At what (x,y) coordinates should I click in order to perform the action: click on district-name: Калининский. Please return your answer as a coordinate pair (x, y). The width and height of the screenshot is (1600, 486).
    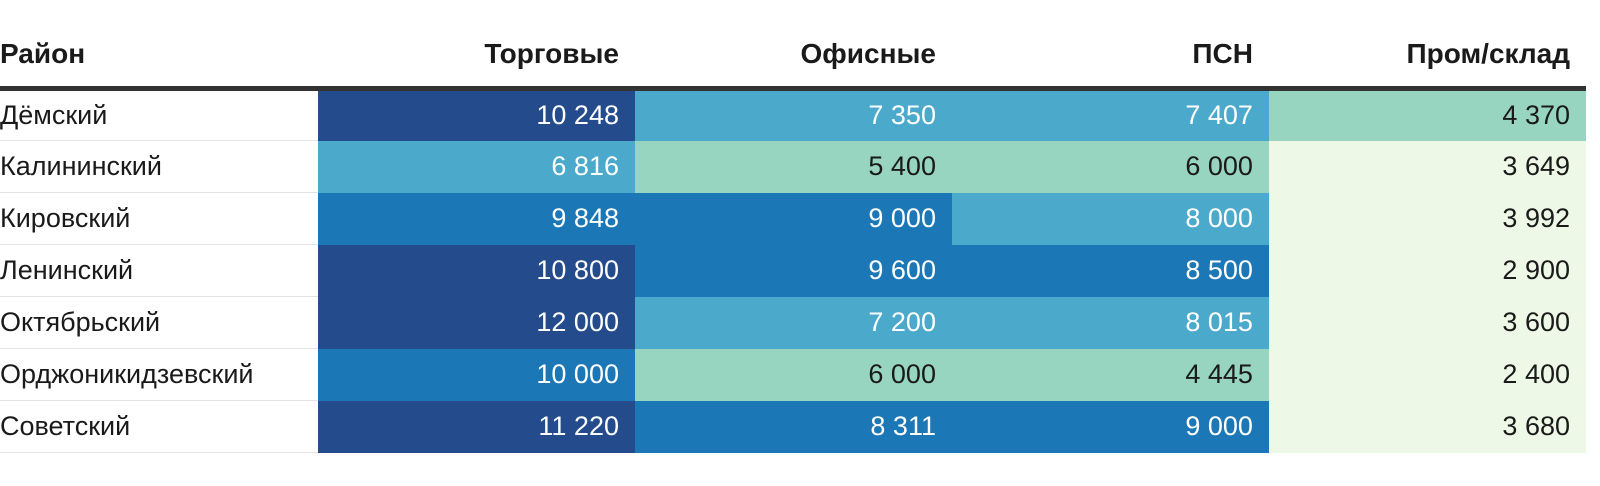
    Looking at the image, I should click on (159, 166).